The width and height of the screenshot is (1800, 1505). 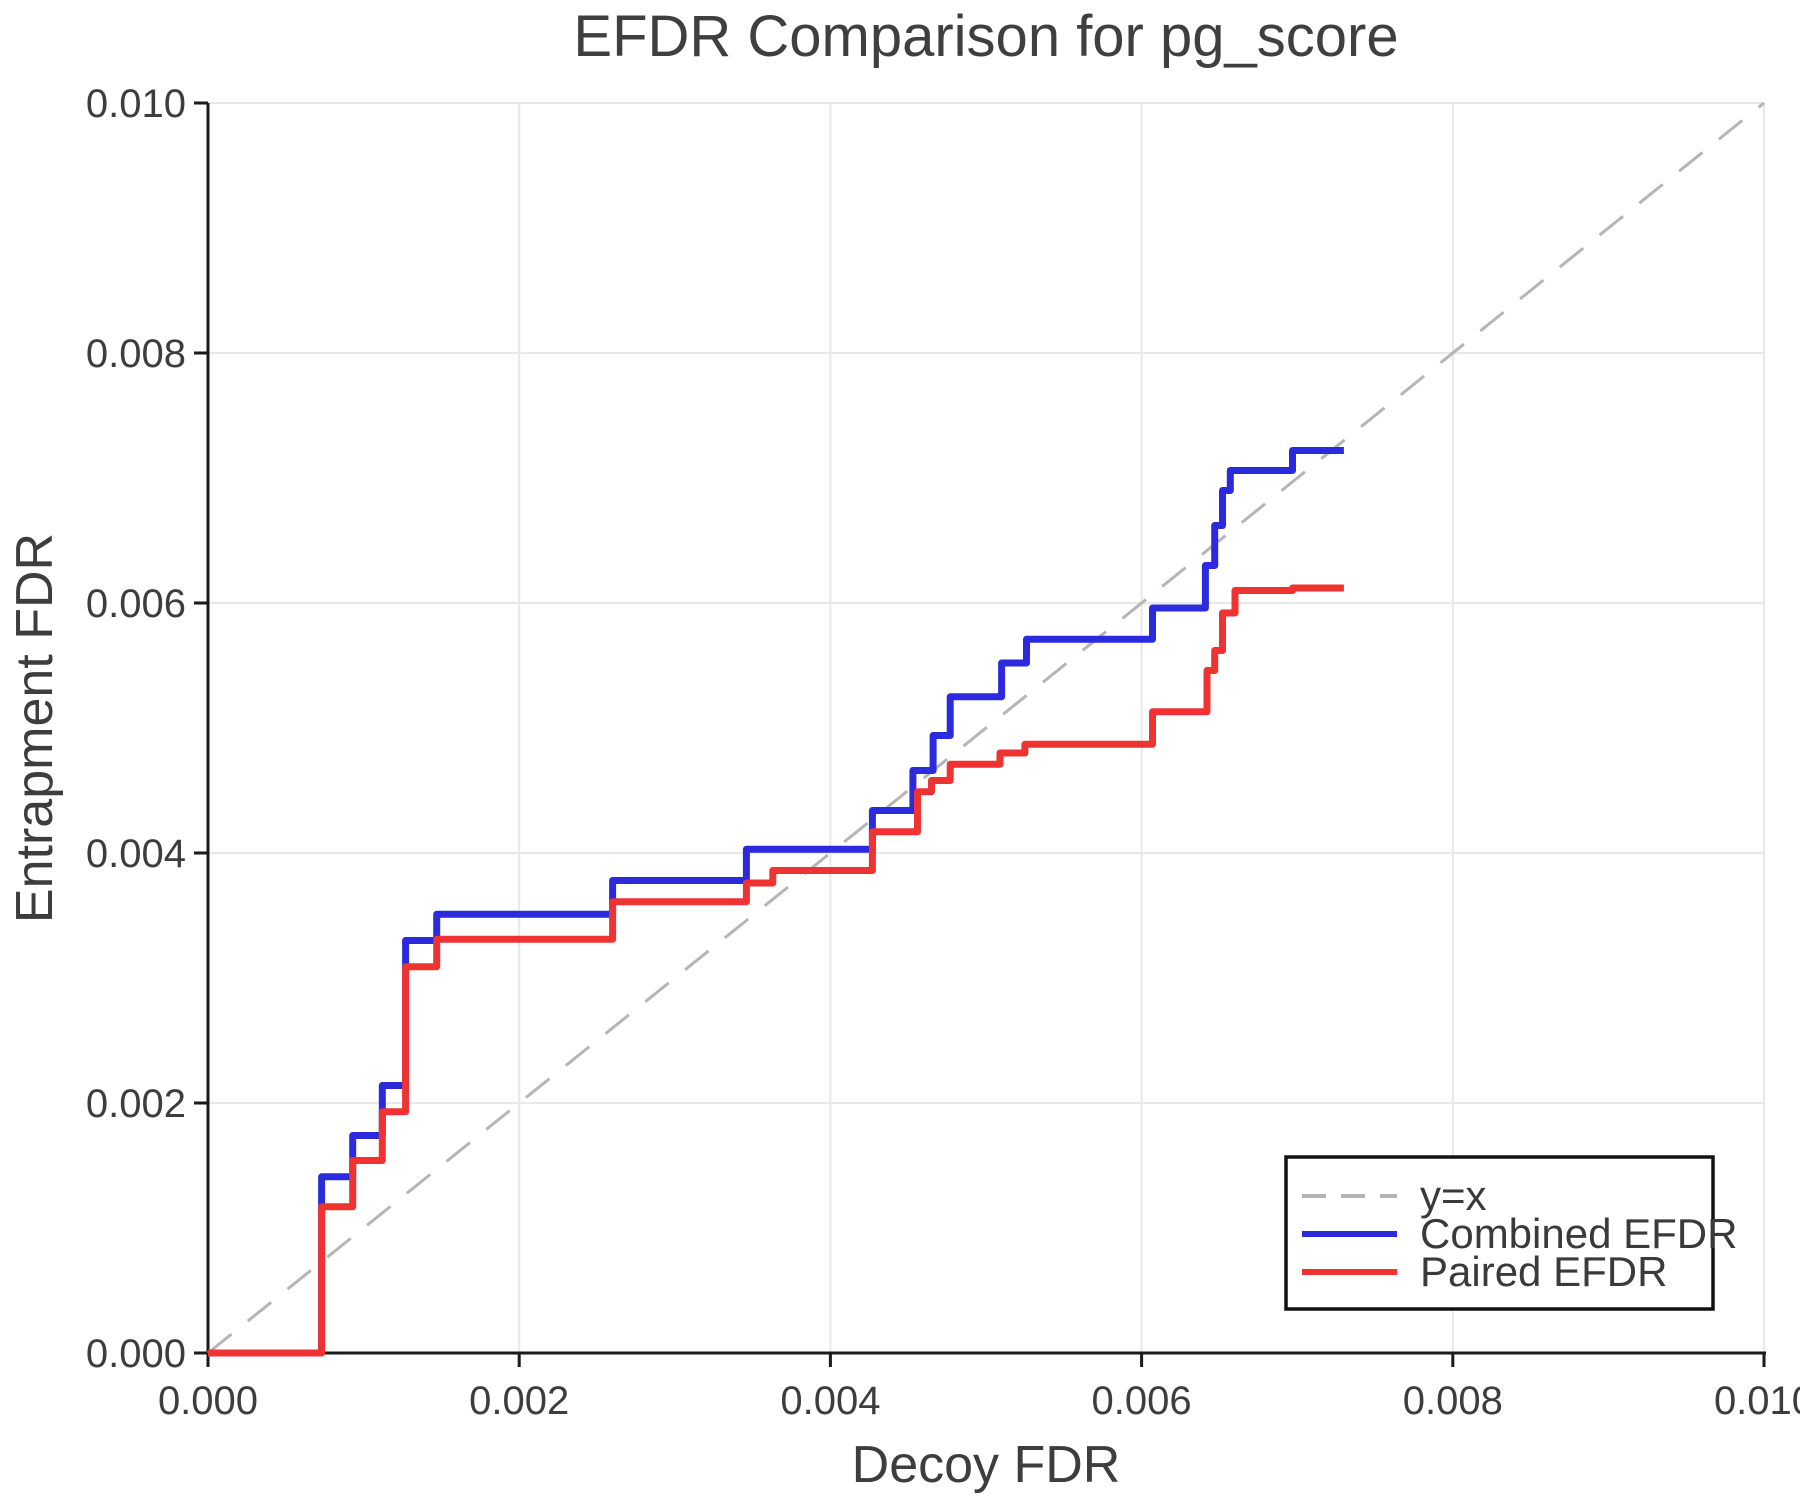 What do you see at coordinates (136, 104) in the screenshot?
I see `y-tick-label: 0.010` at bounding box center [136, 104].